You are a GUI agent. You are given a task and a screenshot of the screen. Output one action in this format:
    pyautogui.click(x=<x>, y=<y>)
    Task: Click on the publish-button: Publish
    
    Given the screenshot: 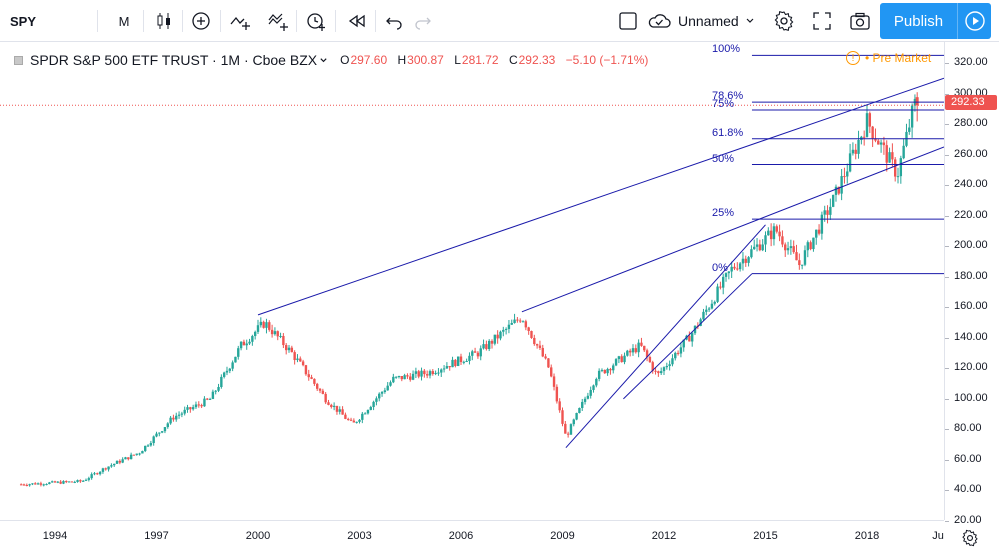 What is the action you would take?
    pyautogui.click(x=918, y=21)
    